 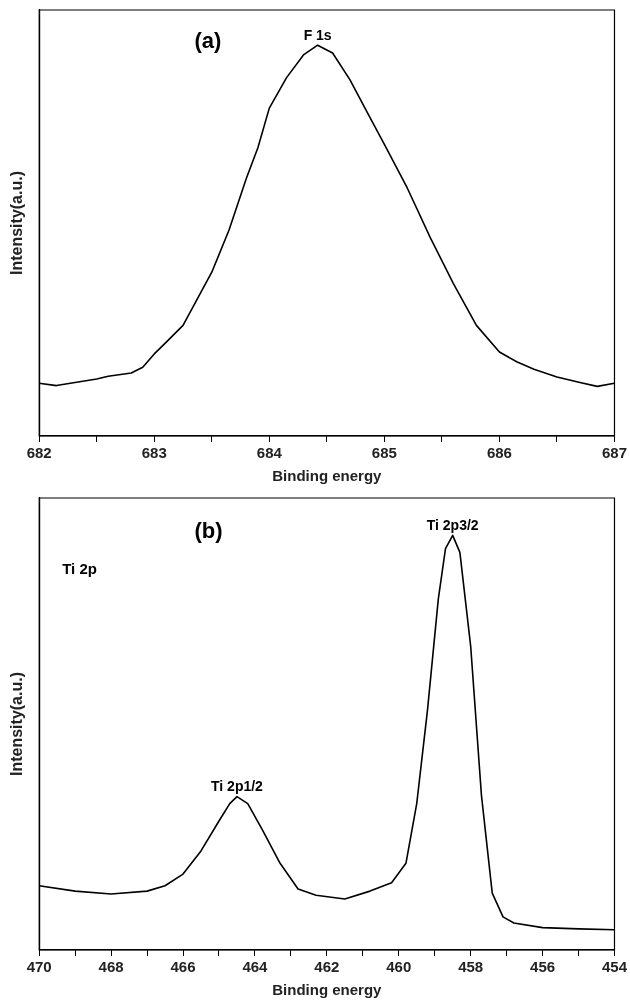 What do you see at coordinates (39, 967) in the screenshot?
I see `x-tick-label: 470` at bounding box center [39, 967].